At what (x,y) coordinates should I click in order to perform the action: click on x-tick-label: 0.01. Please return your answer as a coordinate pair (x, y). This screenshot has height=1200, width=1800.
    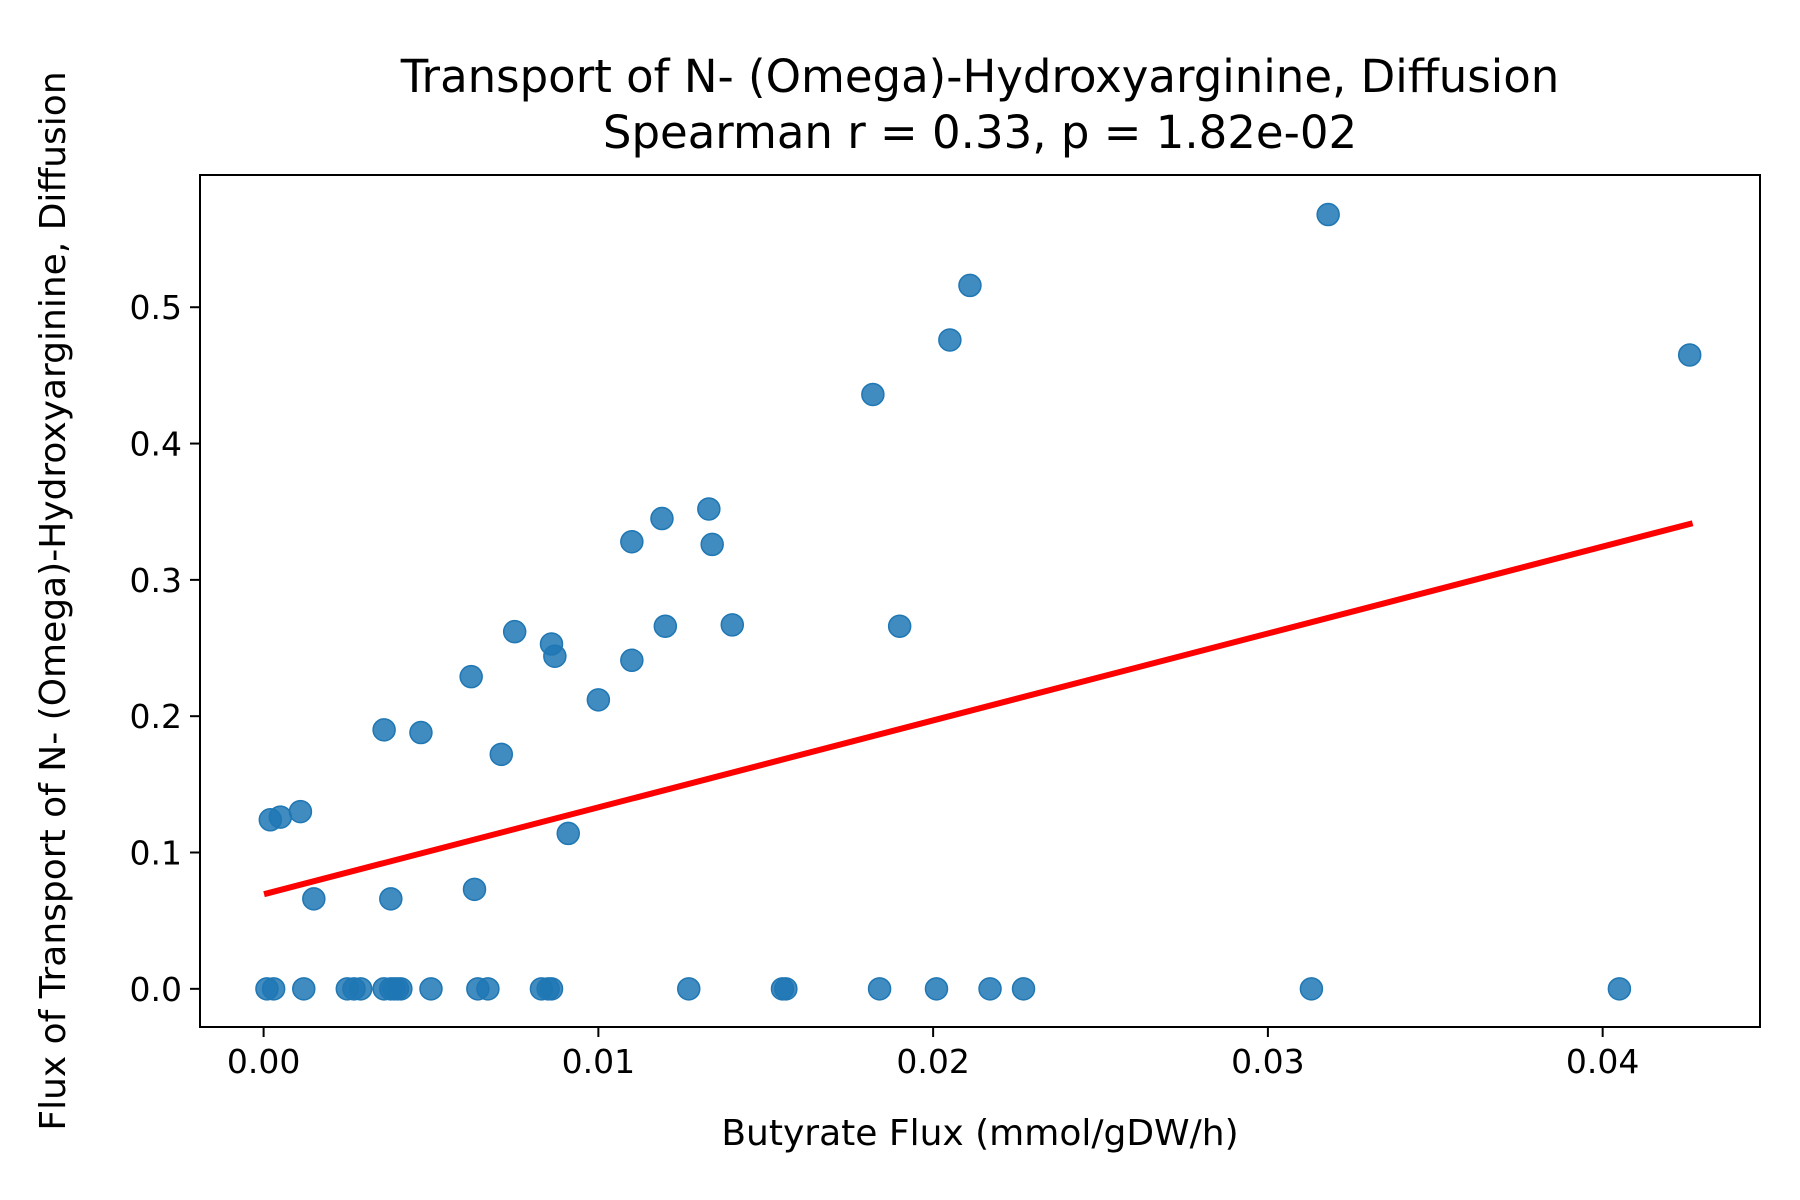
    Looking at the image, I should click on (598, 1061).